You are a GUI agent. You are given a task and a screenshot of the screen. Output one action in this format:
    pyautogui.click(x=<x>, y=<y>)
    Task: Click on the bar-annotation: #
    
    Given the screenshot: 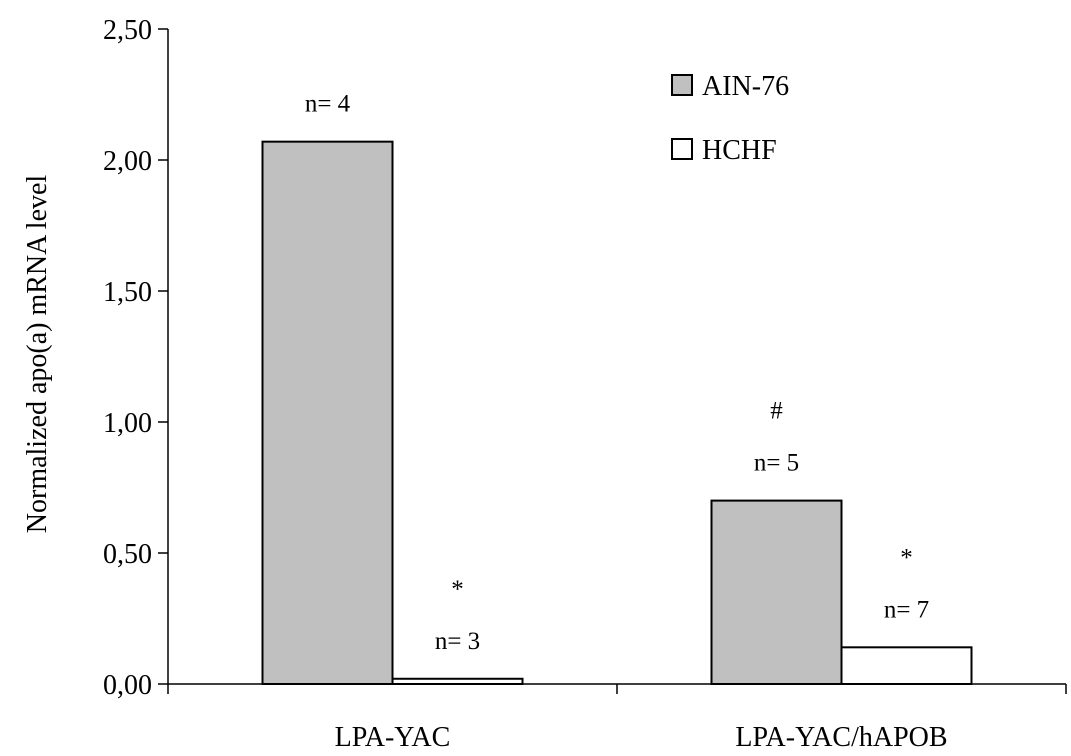 What is the action you would take?
    pyautogui.click(x=776, y=411)
    